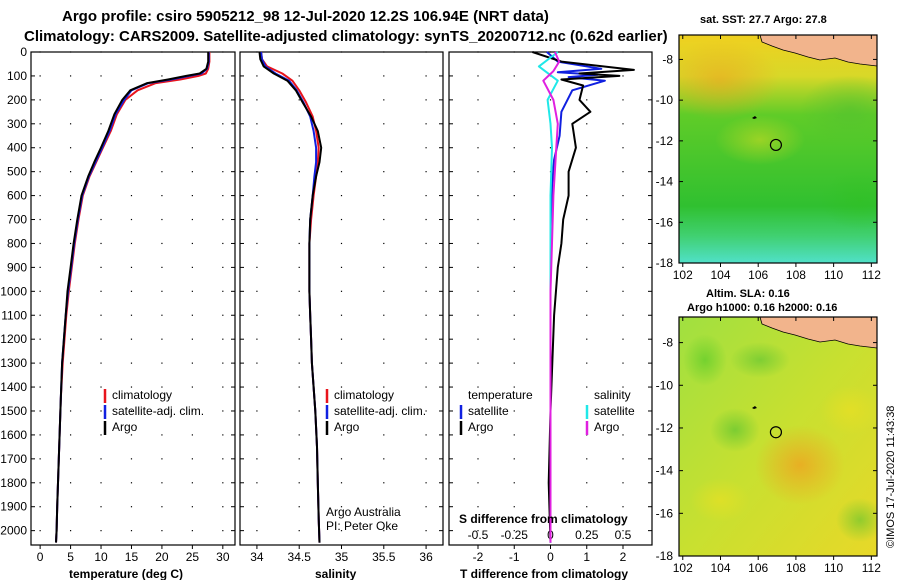 This screenshot has height=580, width=900. What do you see at coordinates (544, 573) in the screenshot?
I see `difference-xlabel: T difference from climatology` at bounding box center [544, 573].